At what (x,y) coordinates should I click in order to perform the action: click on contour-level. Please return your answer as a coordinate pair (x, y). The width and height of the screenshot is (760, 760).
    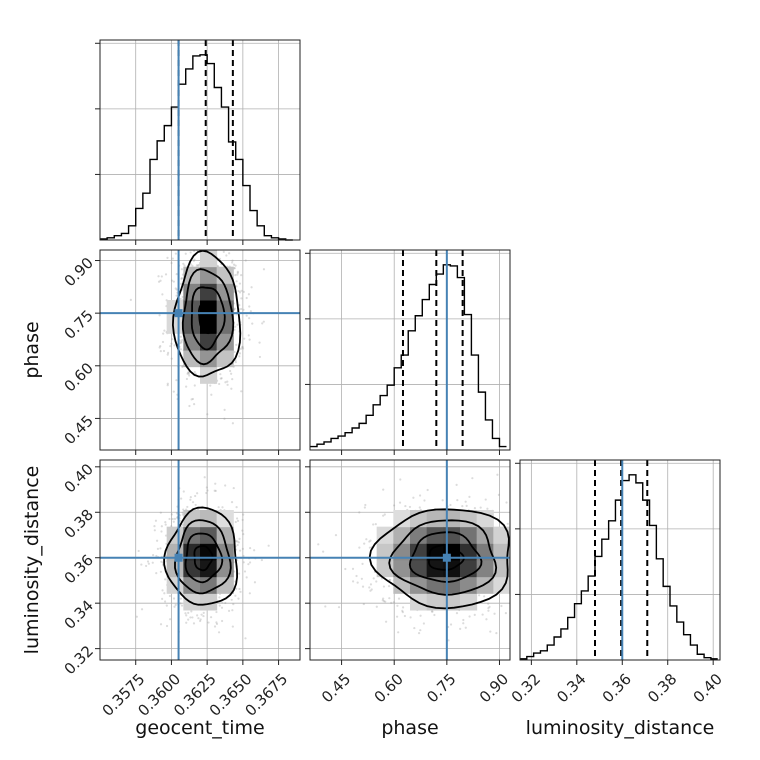
    Looking at the image, I should click on (207, 317).